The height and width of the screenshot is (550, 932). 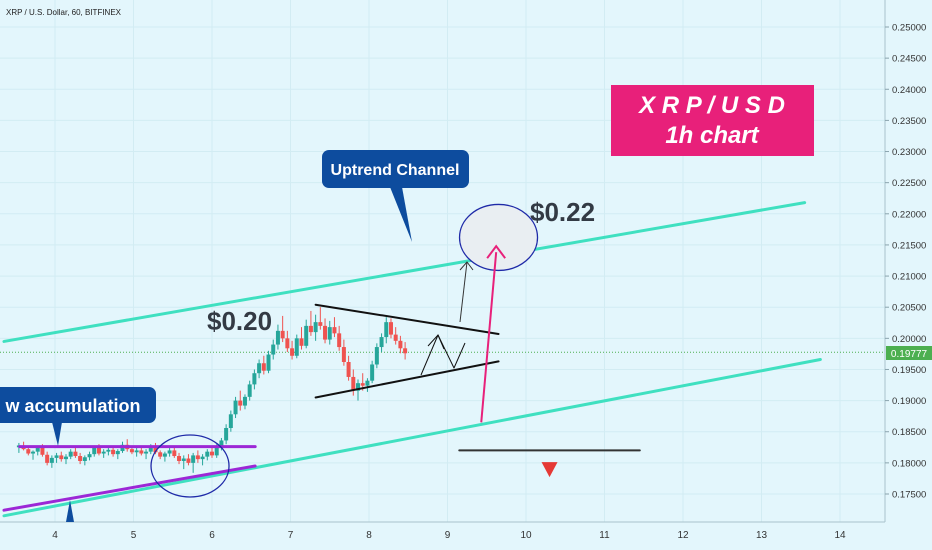 I want to click on accumulation-callout-box, so click(x=78, y=405).